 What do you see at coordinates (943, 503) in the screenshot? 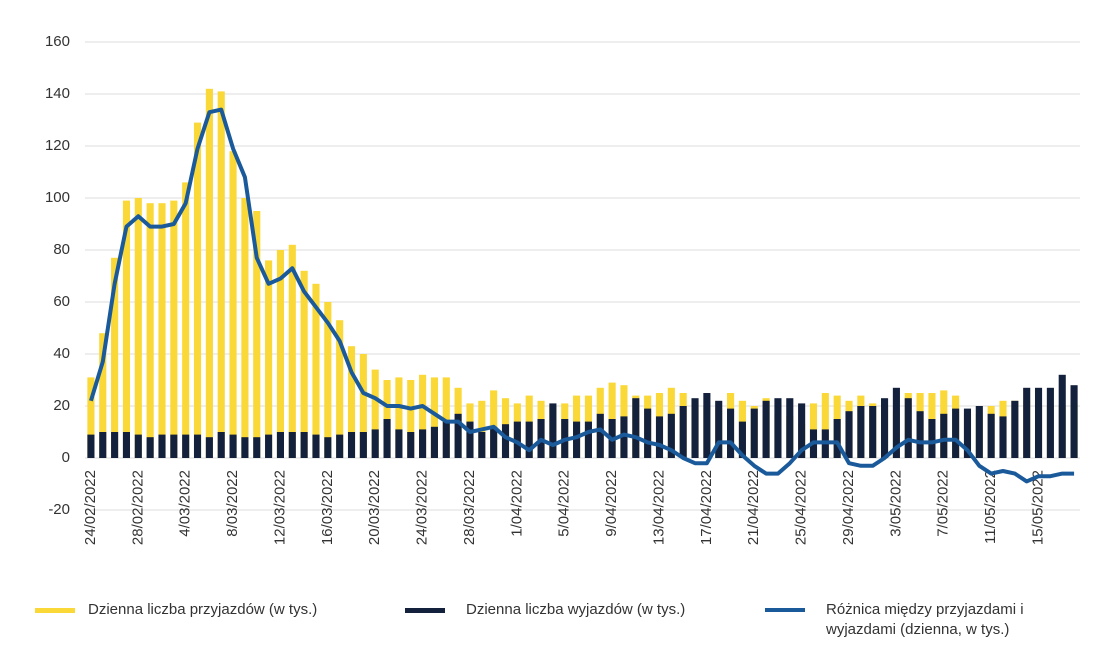
I see `x-tick-label: 7/05/2022` at bounding box center [943, 503].